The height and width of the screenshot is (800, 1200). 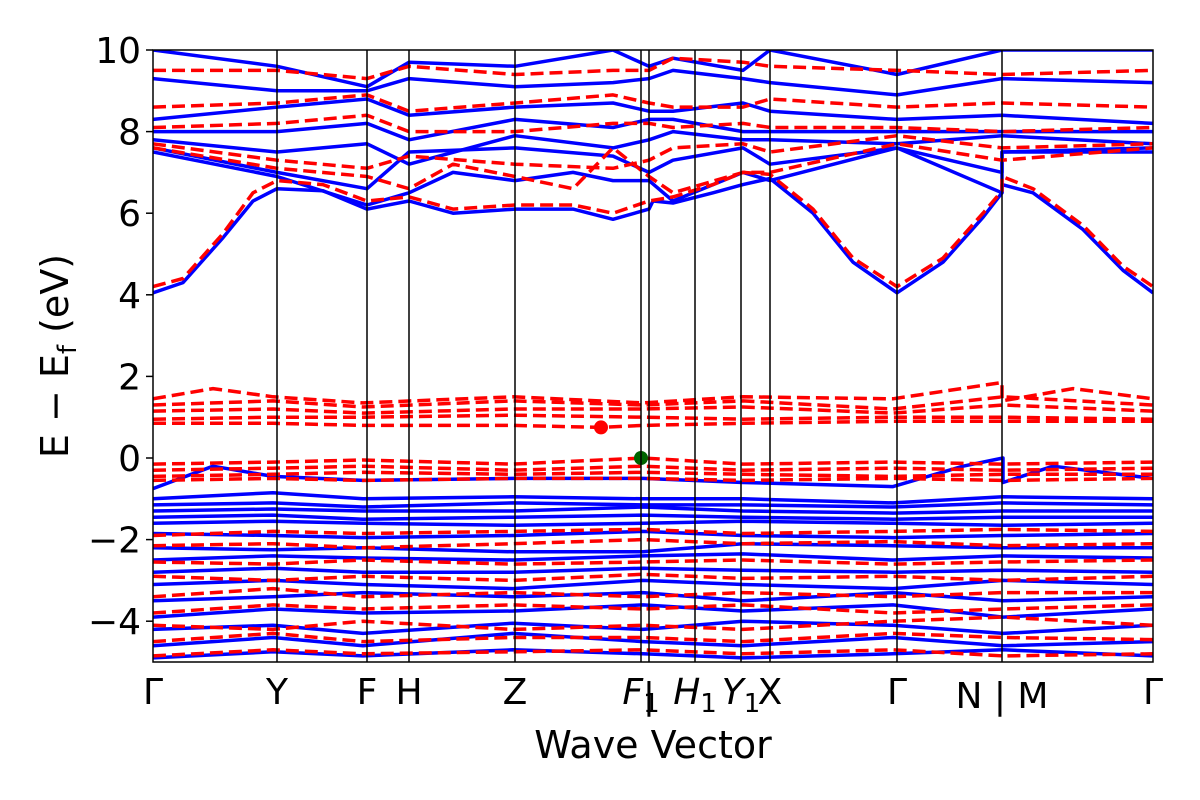 What do you see at coordinates (120, 337) in the screenshot?
I see `y-axis-ticks: −4 −2 0 2 4 6 8 10` at bounding box center [120, 337].